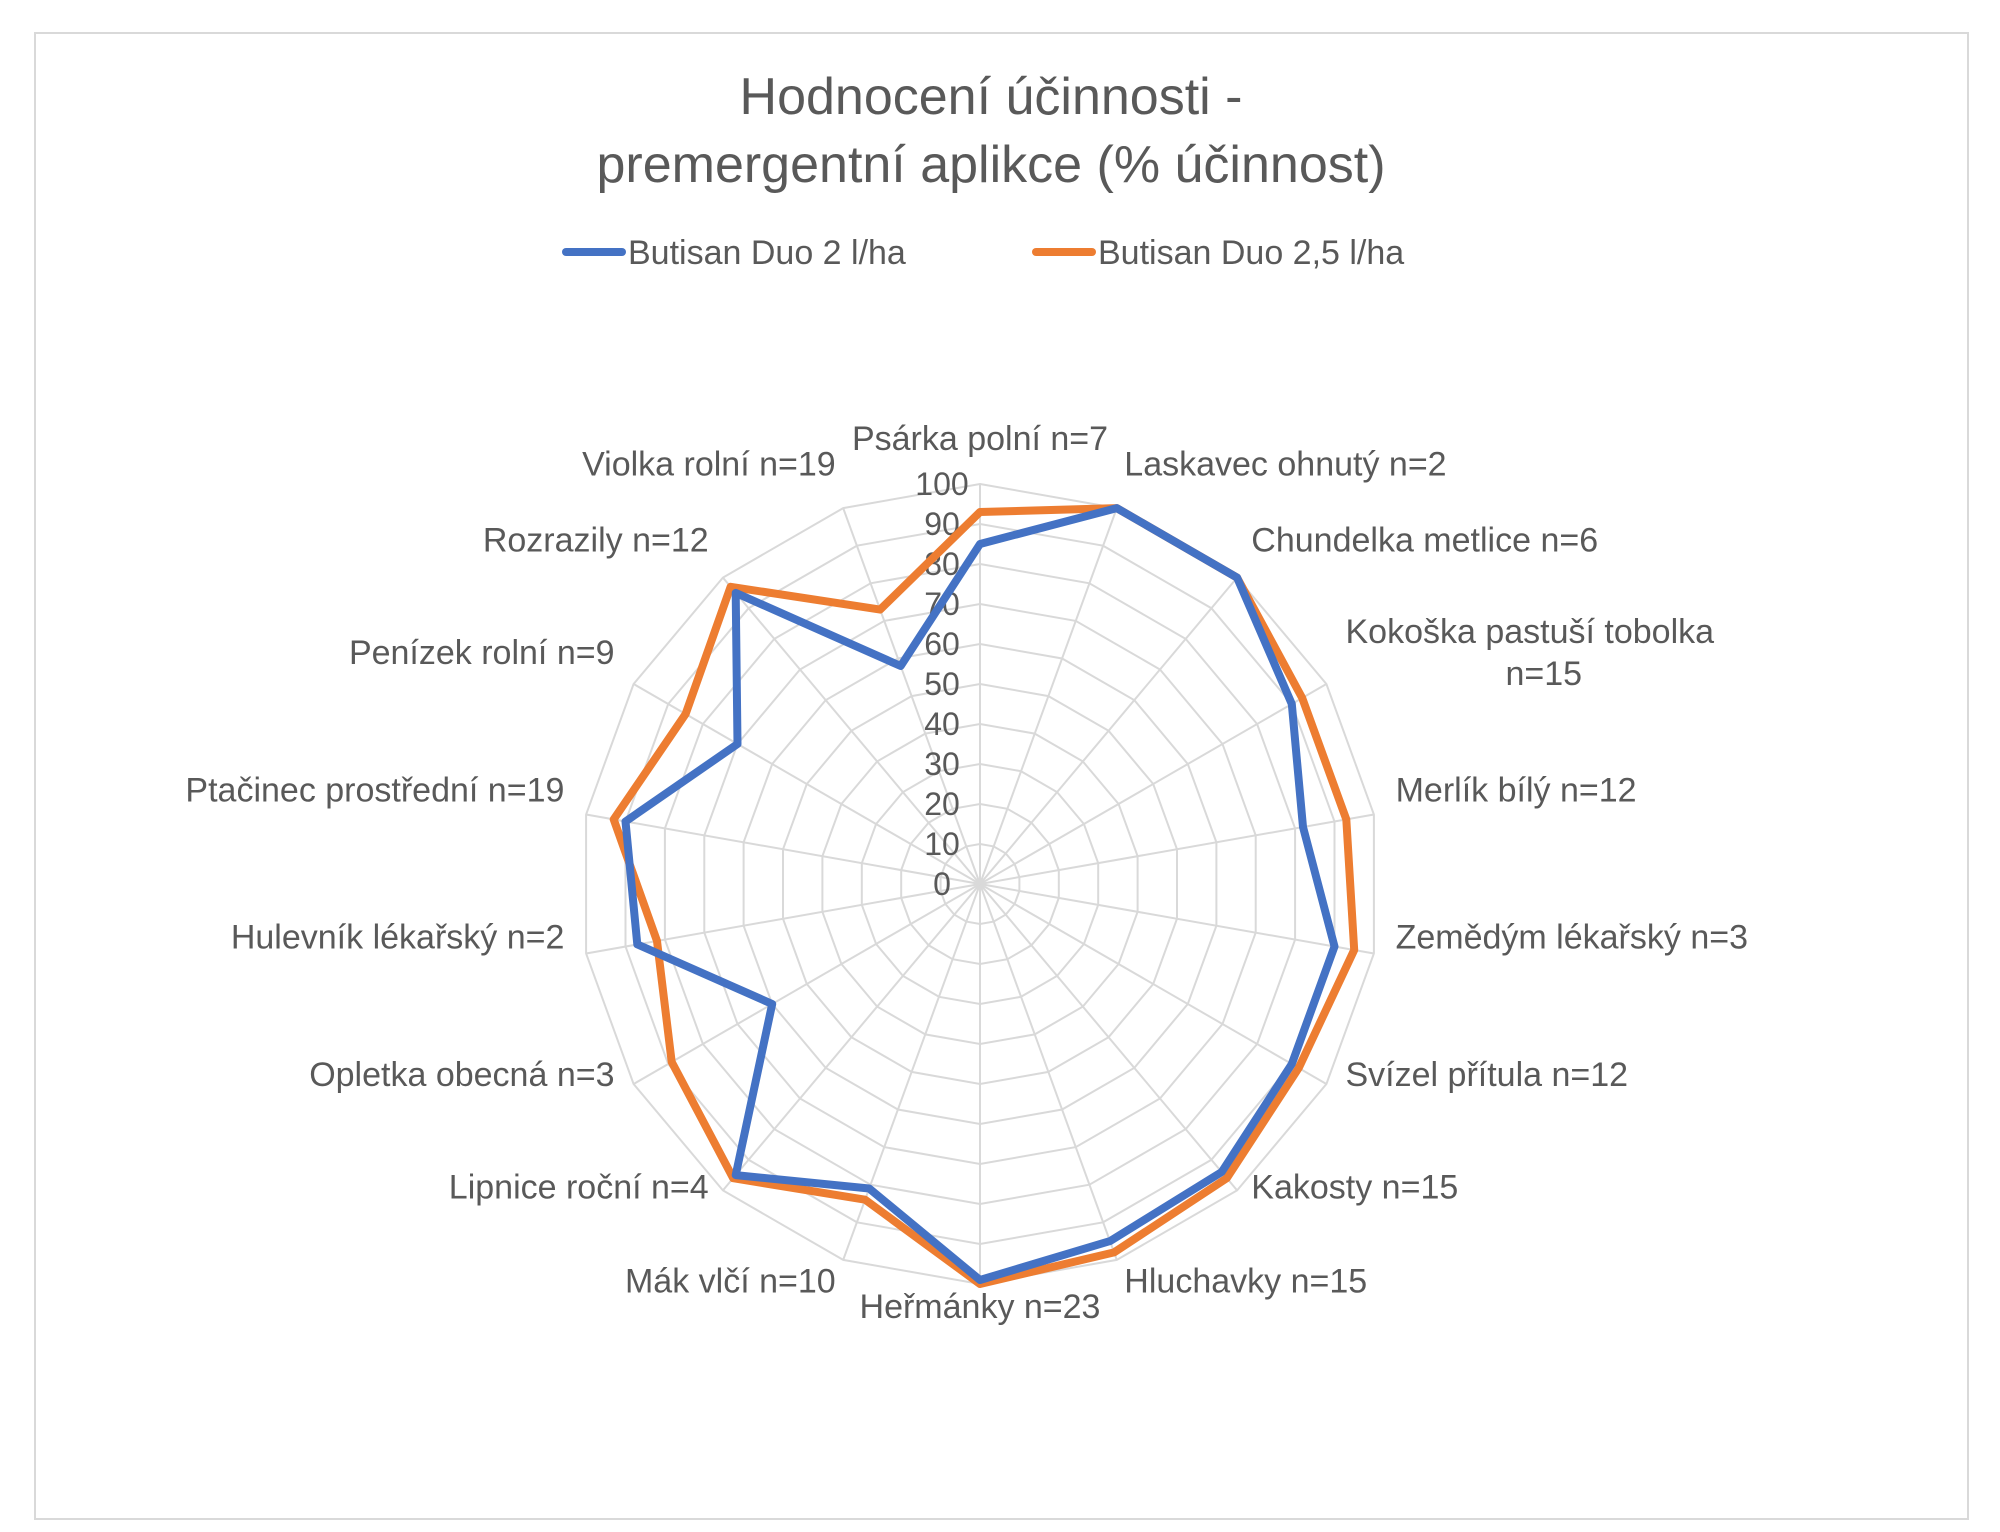 This screenshot has height=1532, width=2000. I want to click on category-label: Kokoška pastuší tobolka n=15, so click(1530, 653).